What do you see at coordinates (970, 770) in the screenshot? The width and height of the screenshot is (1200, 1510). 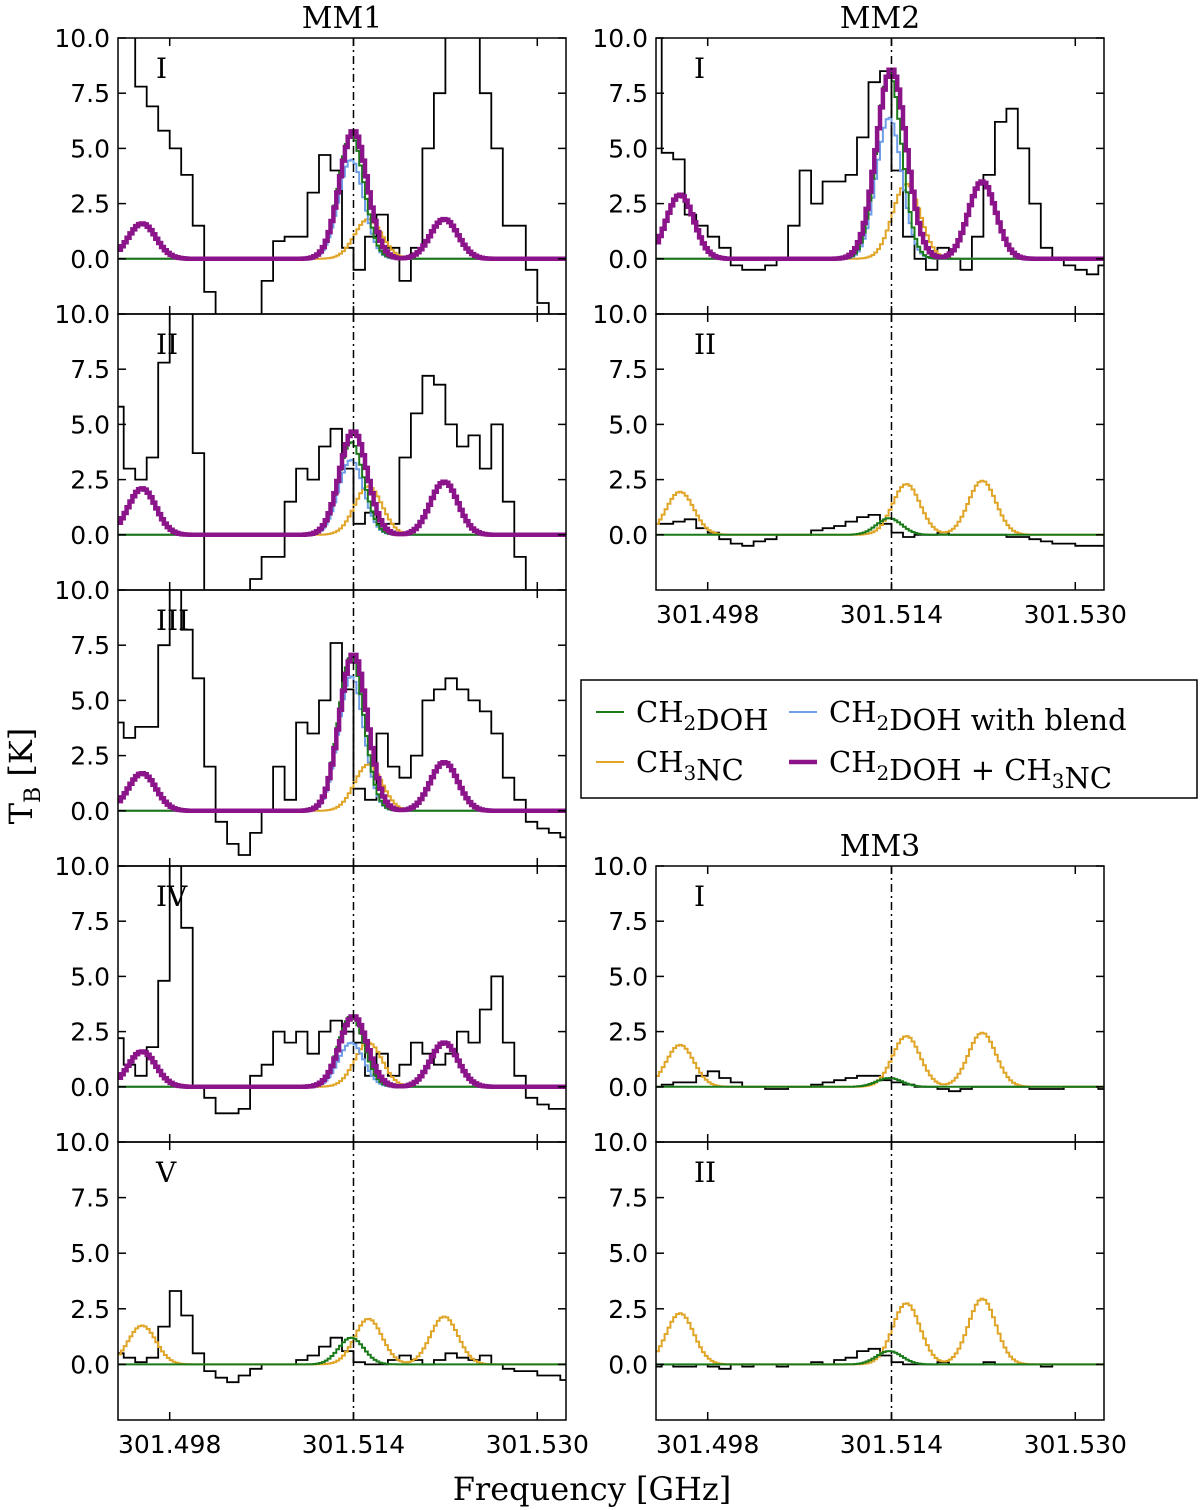 I see `legend-label: CH2DOH + CH3NC` at bounding box center [970, 770].